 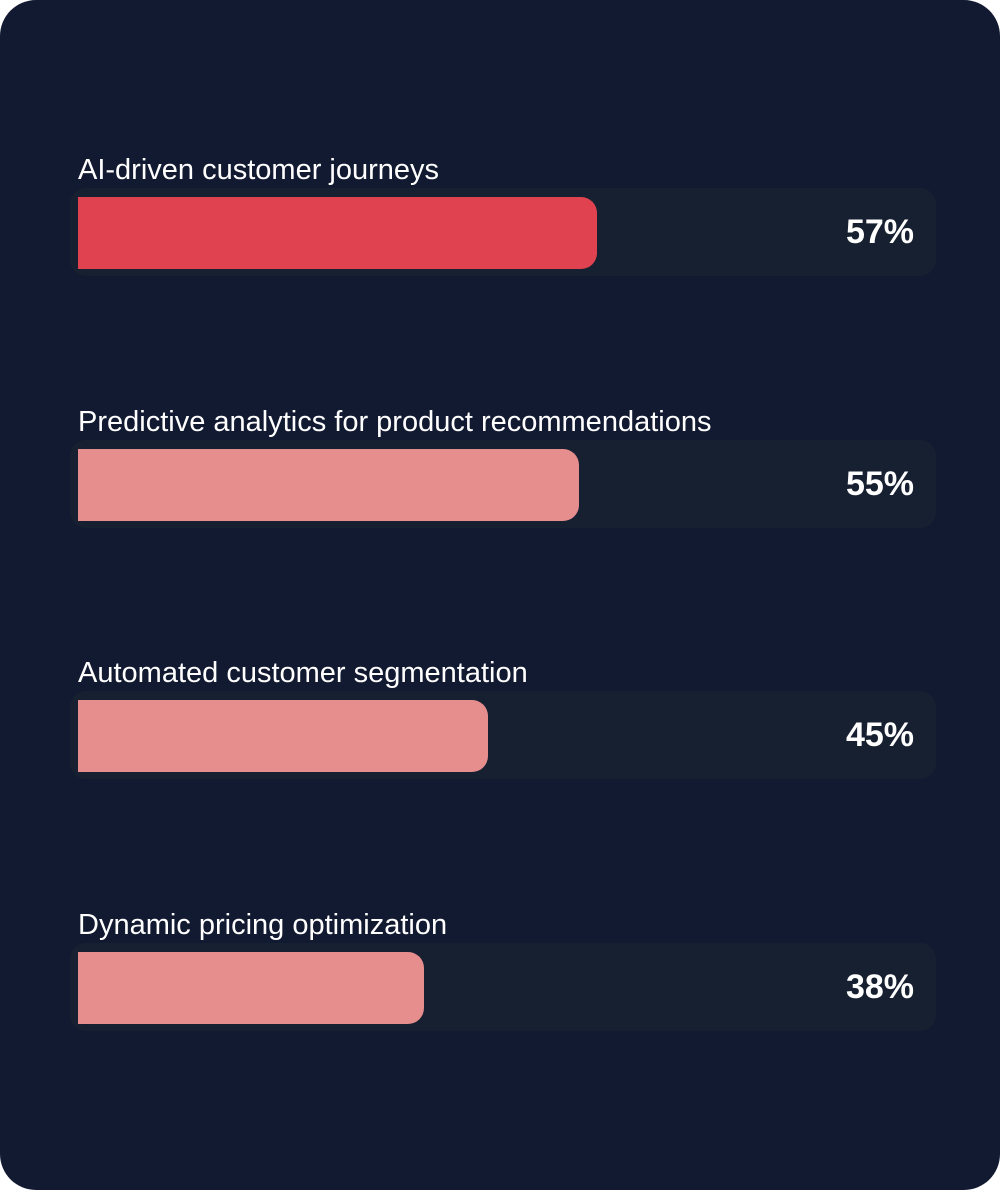 I want to click on bar-track: 55%, so click(x=503, y=483).